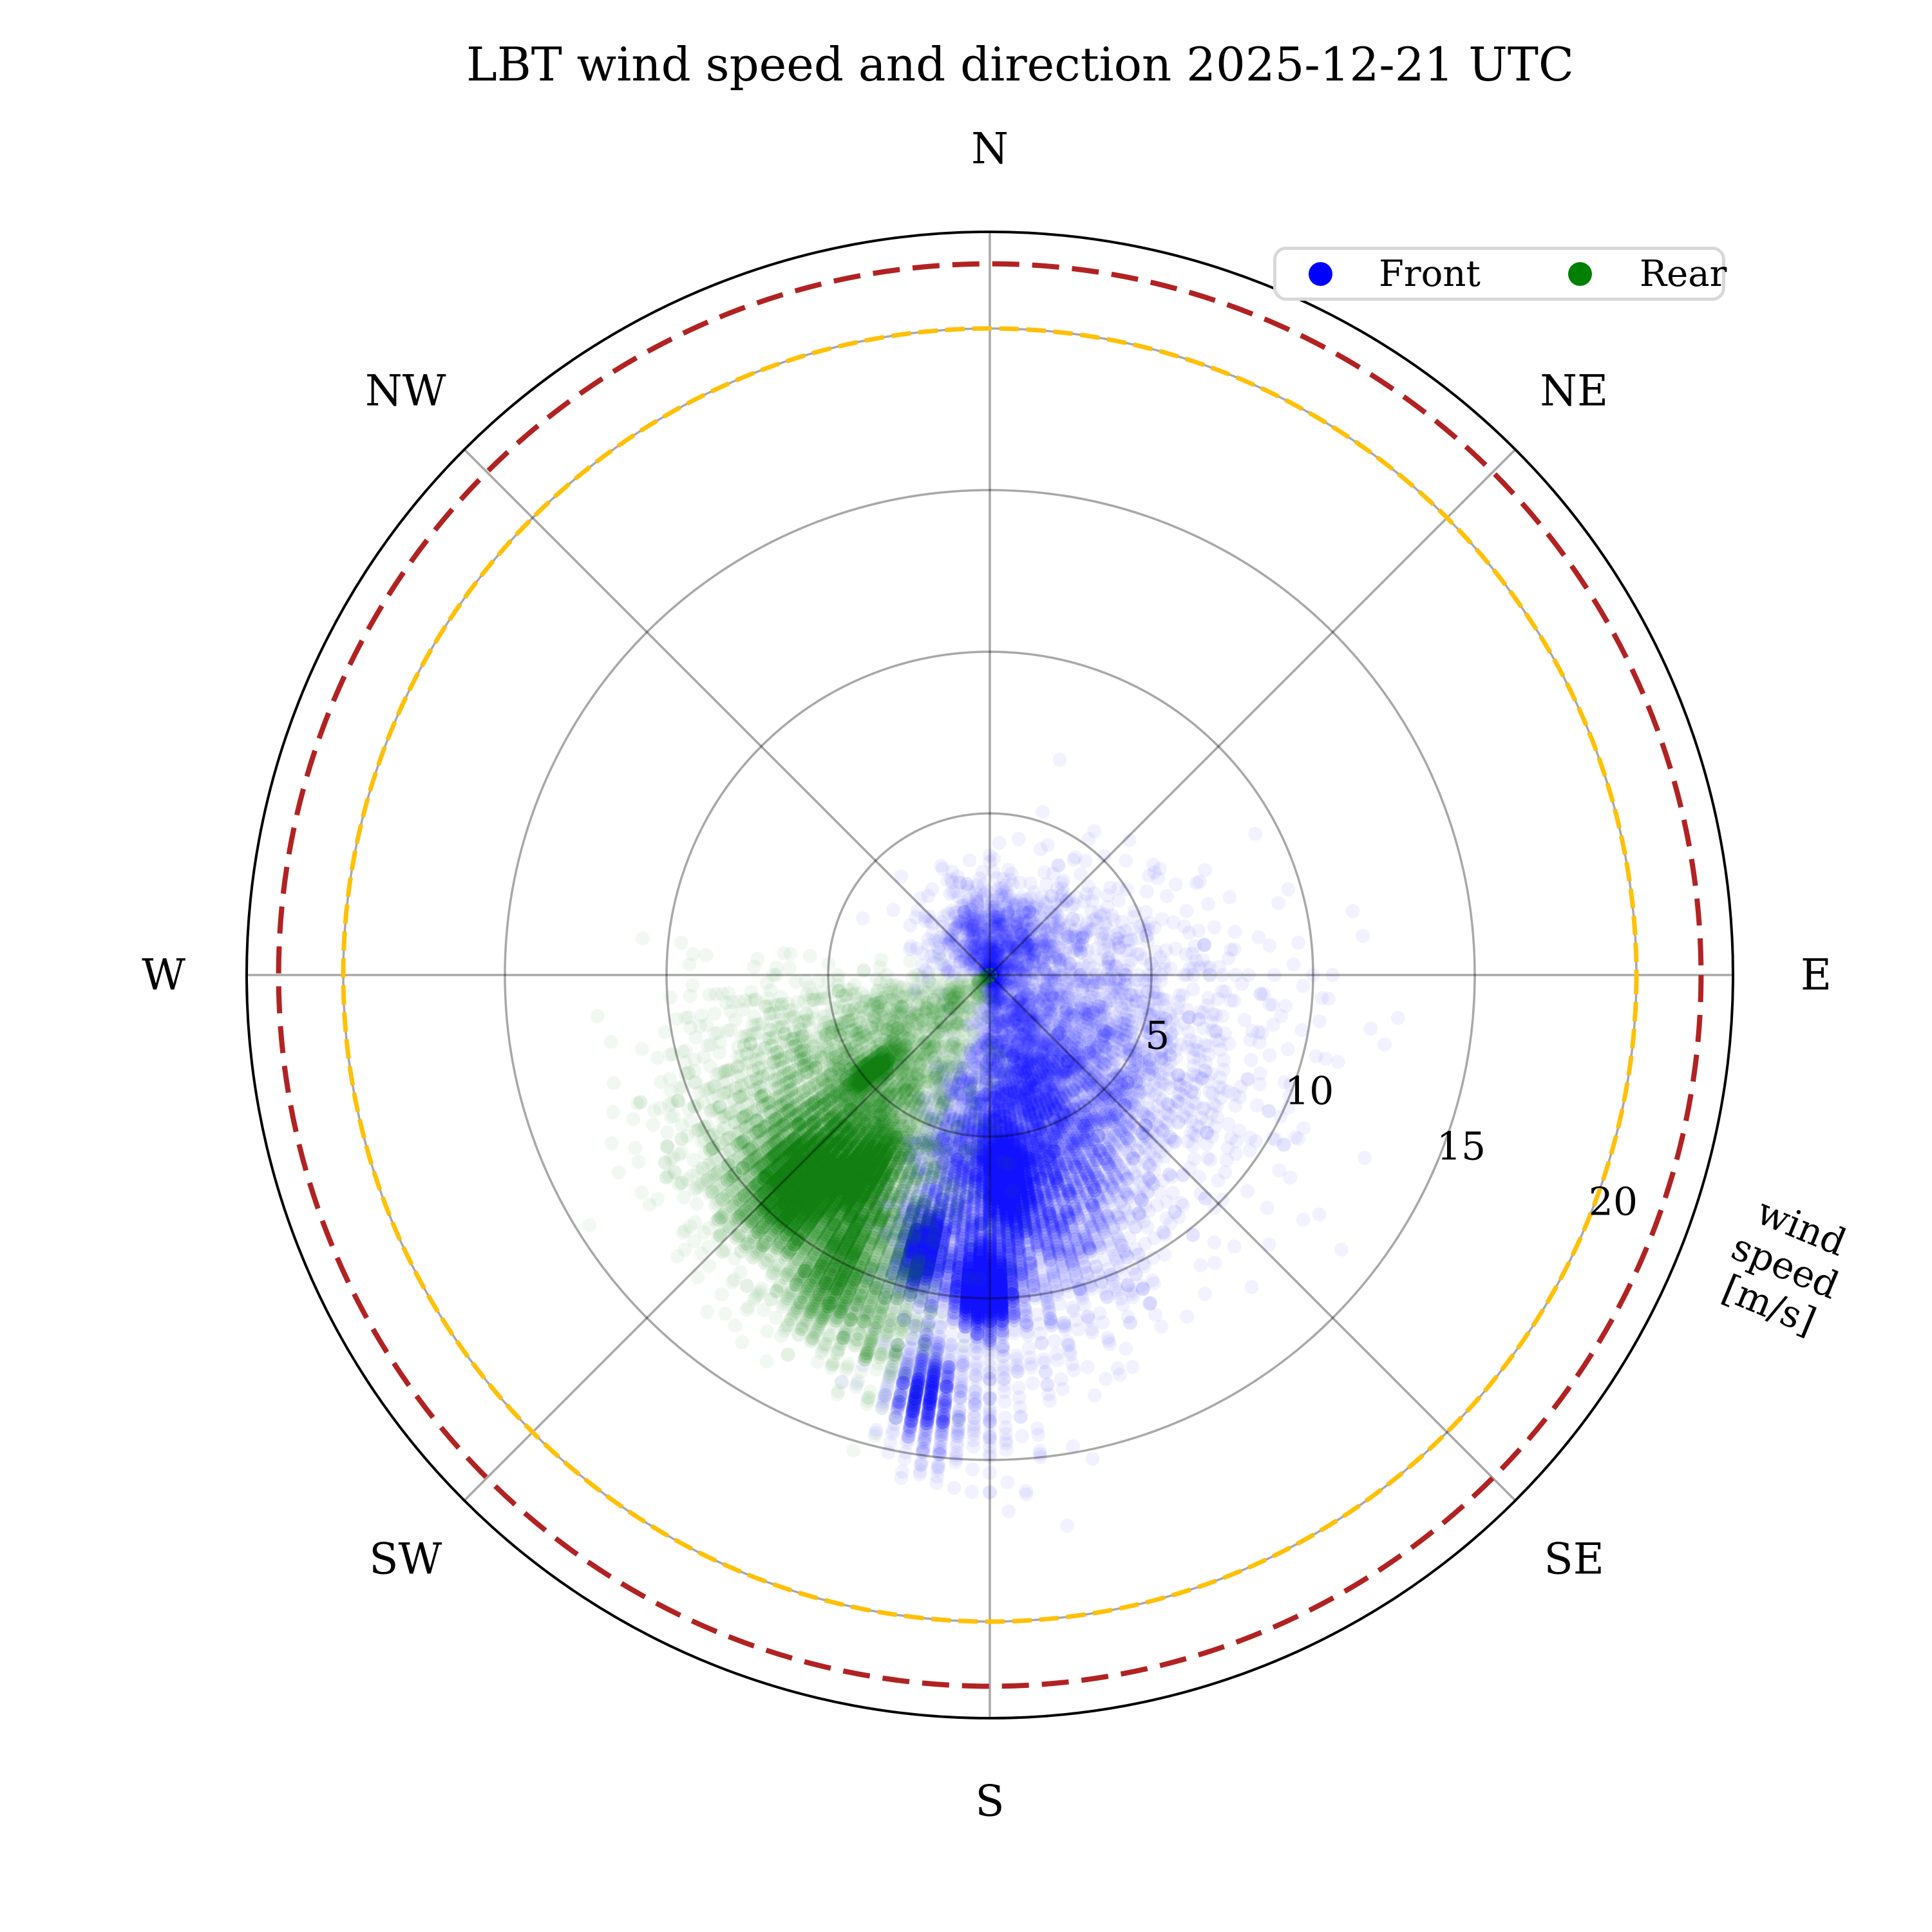 The image size is (1932, 1932). I want to click on center-marker, so click(990, 975).